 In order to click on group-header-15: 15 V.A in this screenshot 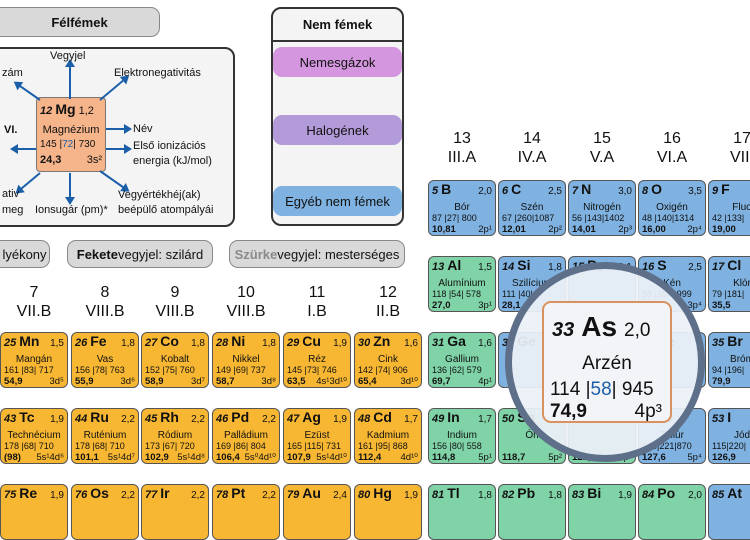, I will do `click(602, 148)`.